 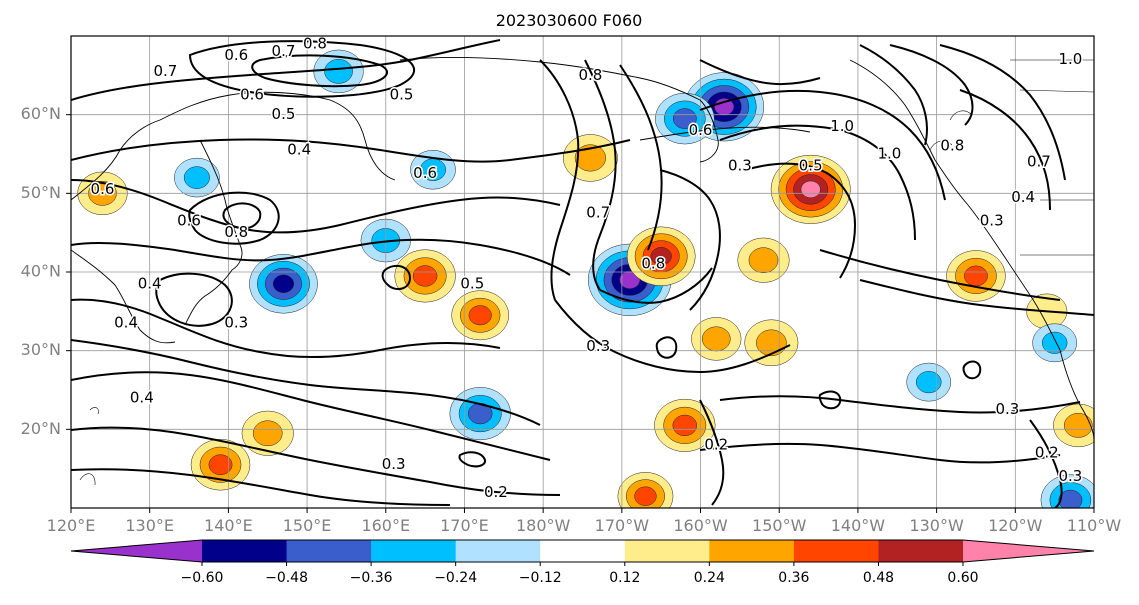 I want to click on lon-tick-label: 130°E, so click(x=149, y=525).